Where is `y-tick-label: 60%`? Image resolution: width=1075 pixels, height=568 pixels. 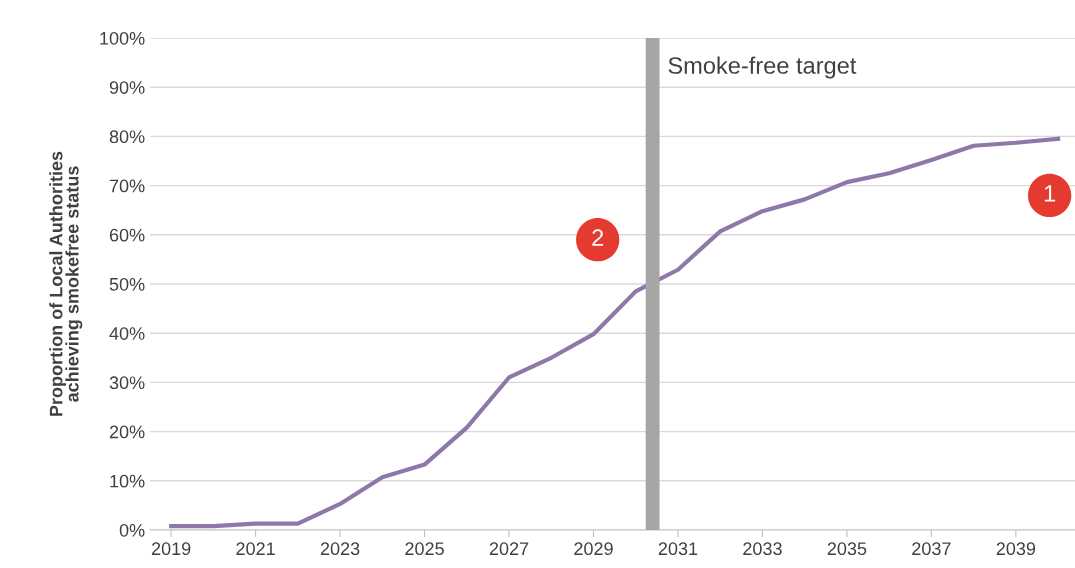 y-tick-label: 60% is located at coordinates (127, 235).